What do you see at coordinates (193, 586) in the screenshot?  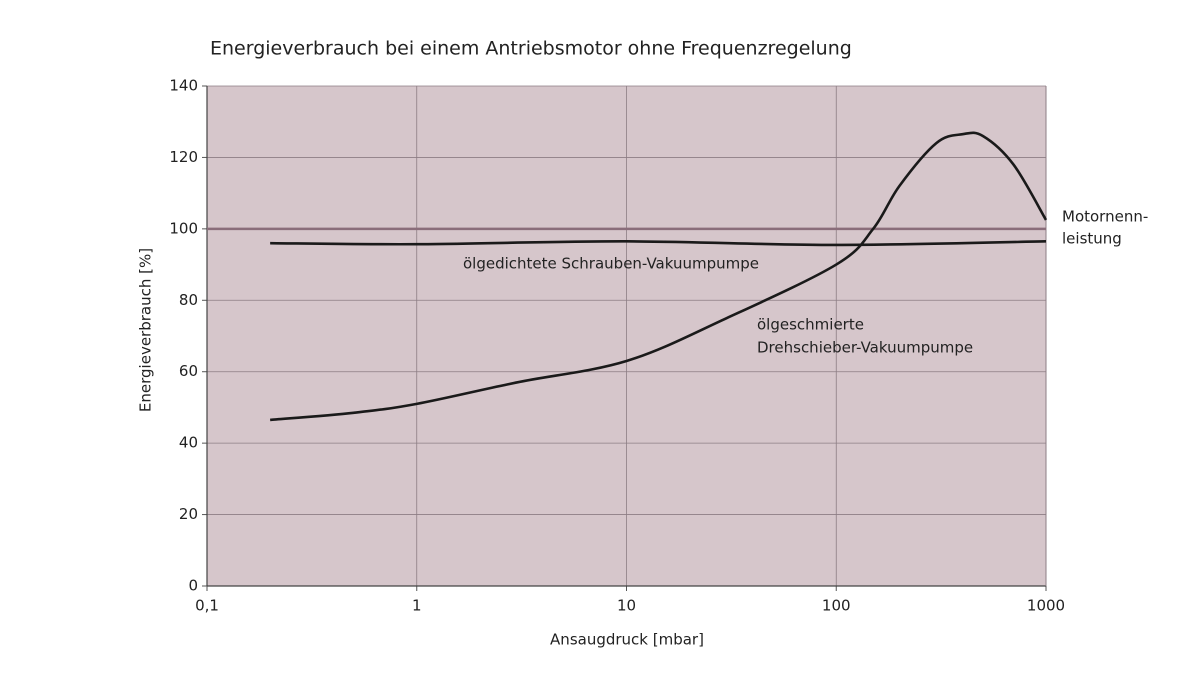 I see `y-tick-label: 0` at bounding box center [193, 586].